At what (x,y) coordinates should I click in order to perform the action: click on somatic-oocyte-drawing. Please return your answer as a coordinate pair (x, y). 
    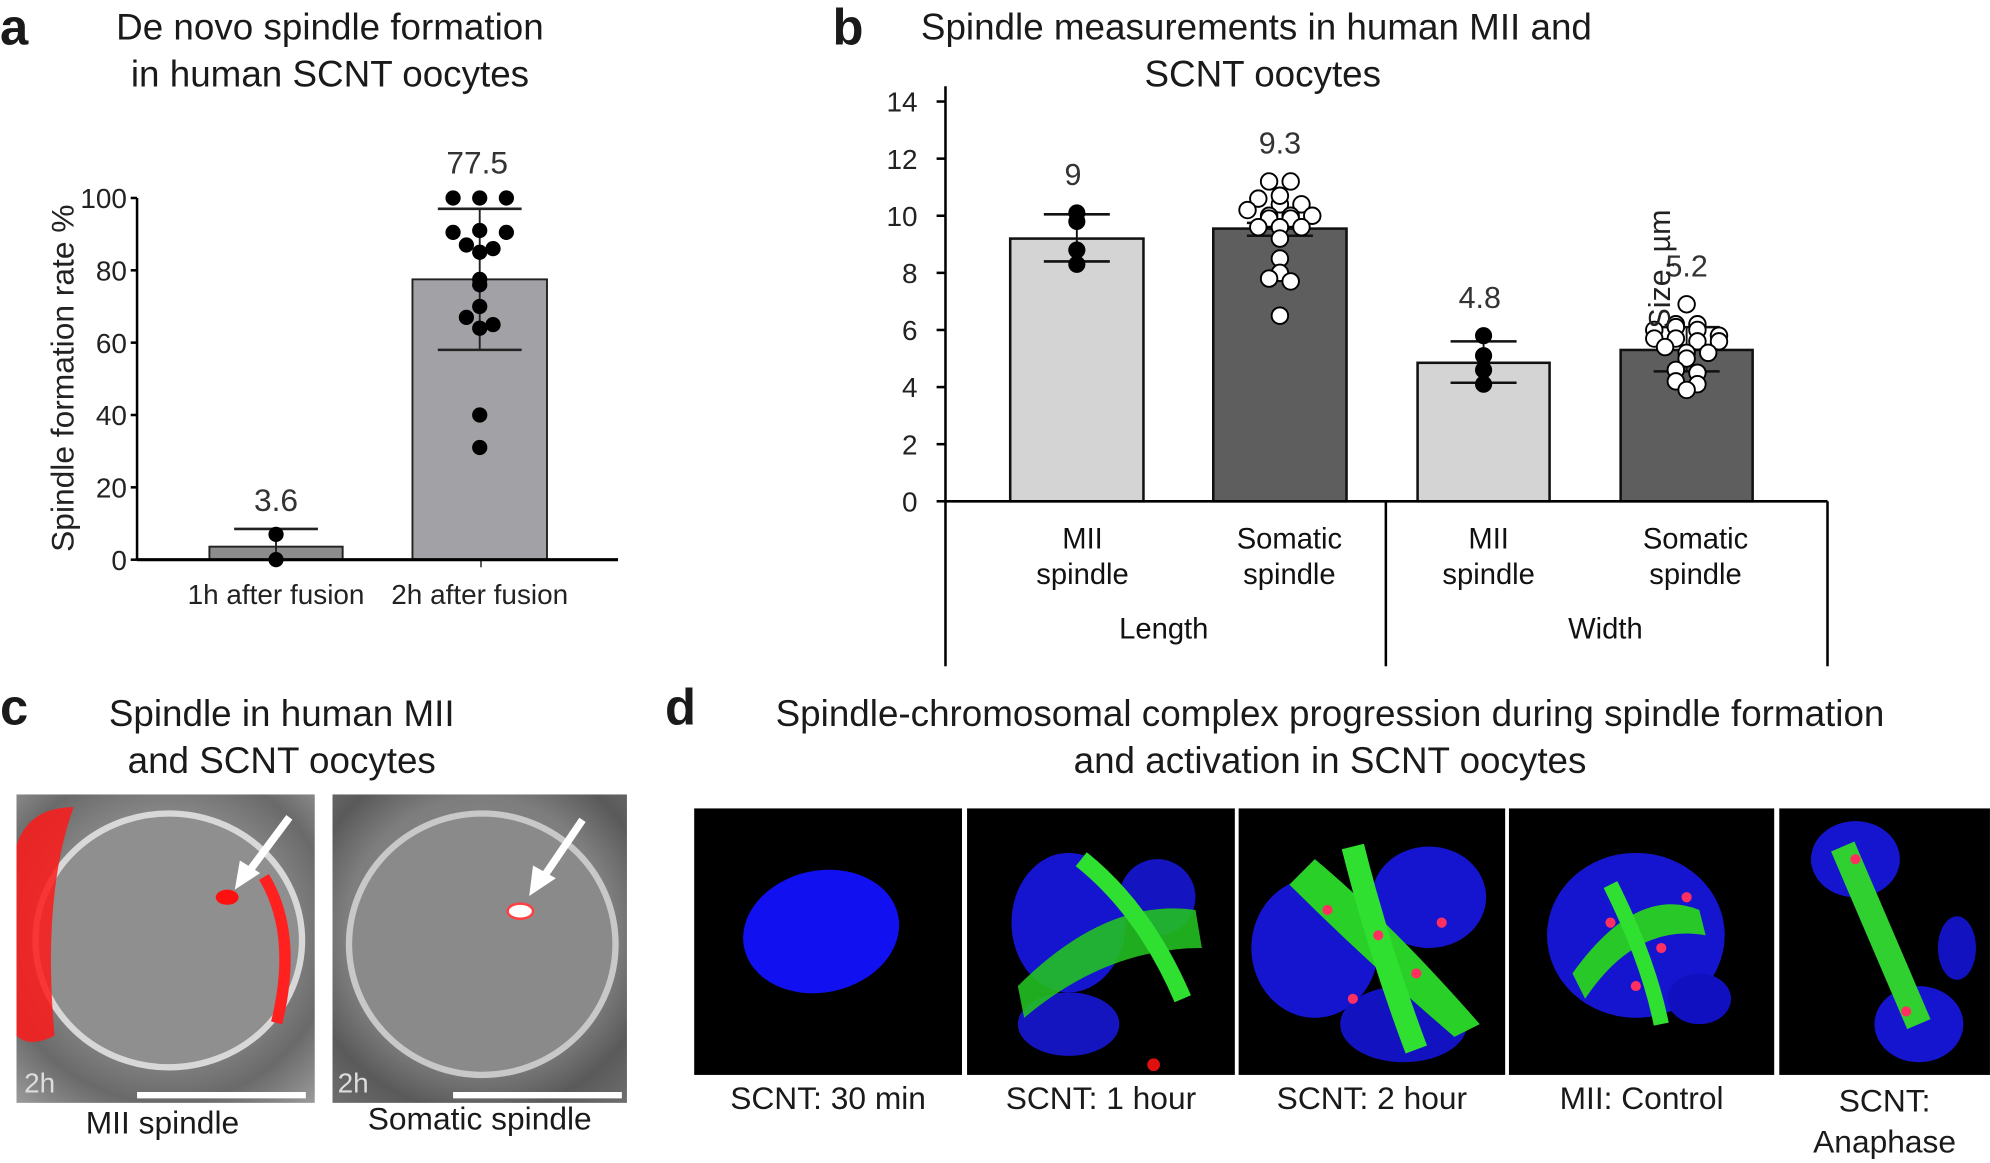
    Looking at the image, I should click on (483, 954).